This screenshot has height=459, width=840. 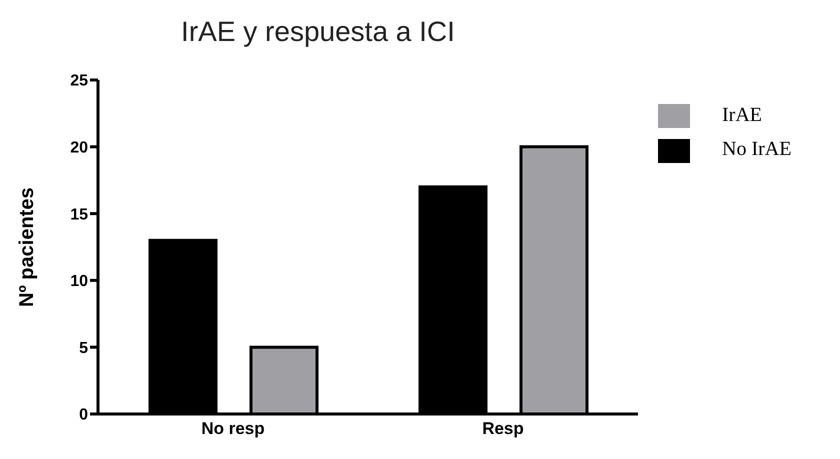 I want to click on x-tick-label: Resp, so click(x=503, y=428).